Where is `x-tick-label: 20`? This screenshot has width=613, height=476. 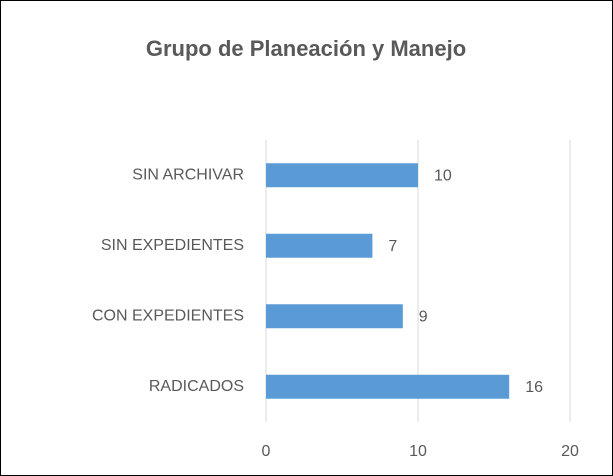
x-tick-label: 20 is located at coordinates (570, 451).